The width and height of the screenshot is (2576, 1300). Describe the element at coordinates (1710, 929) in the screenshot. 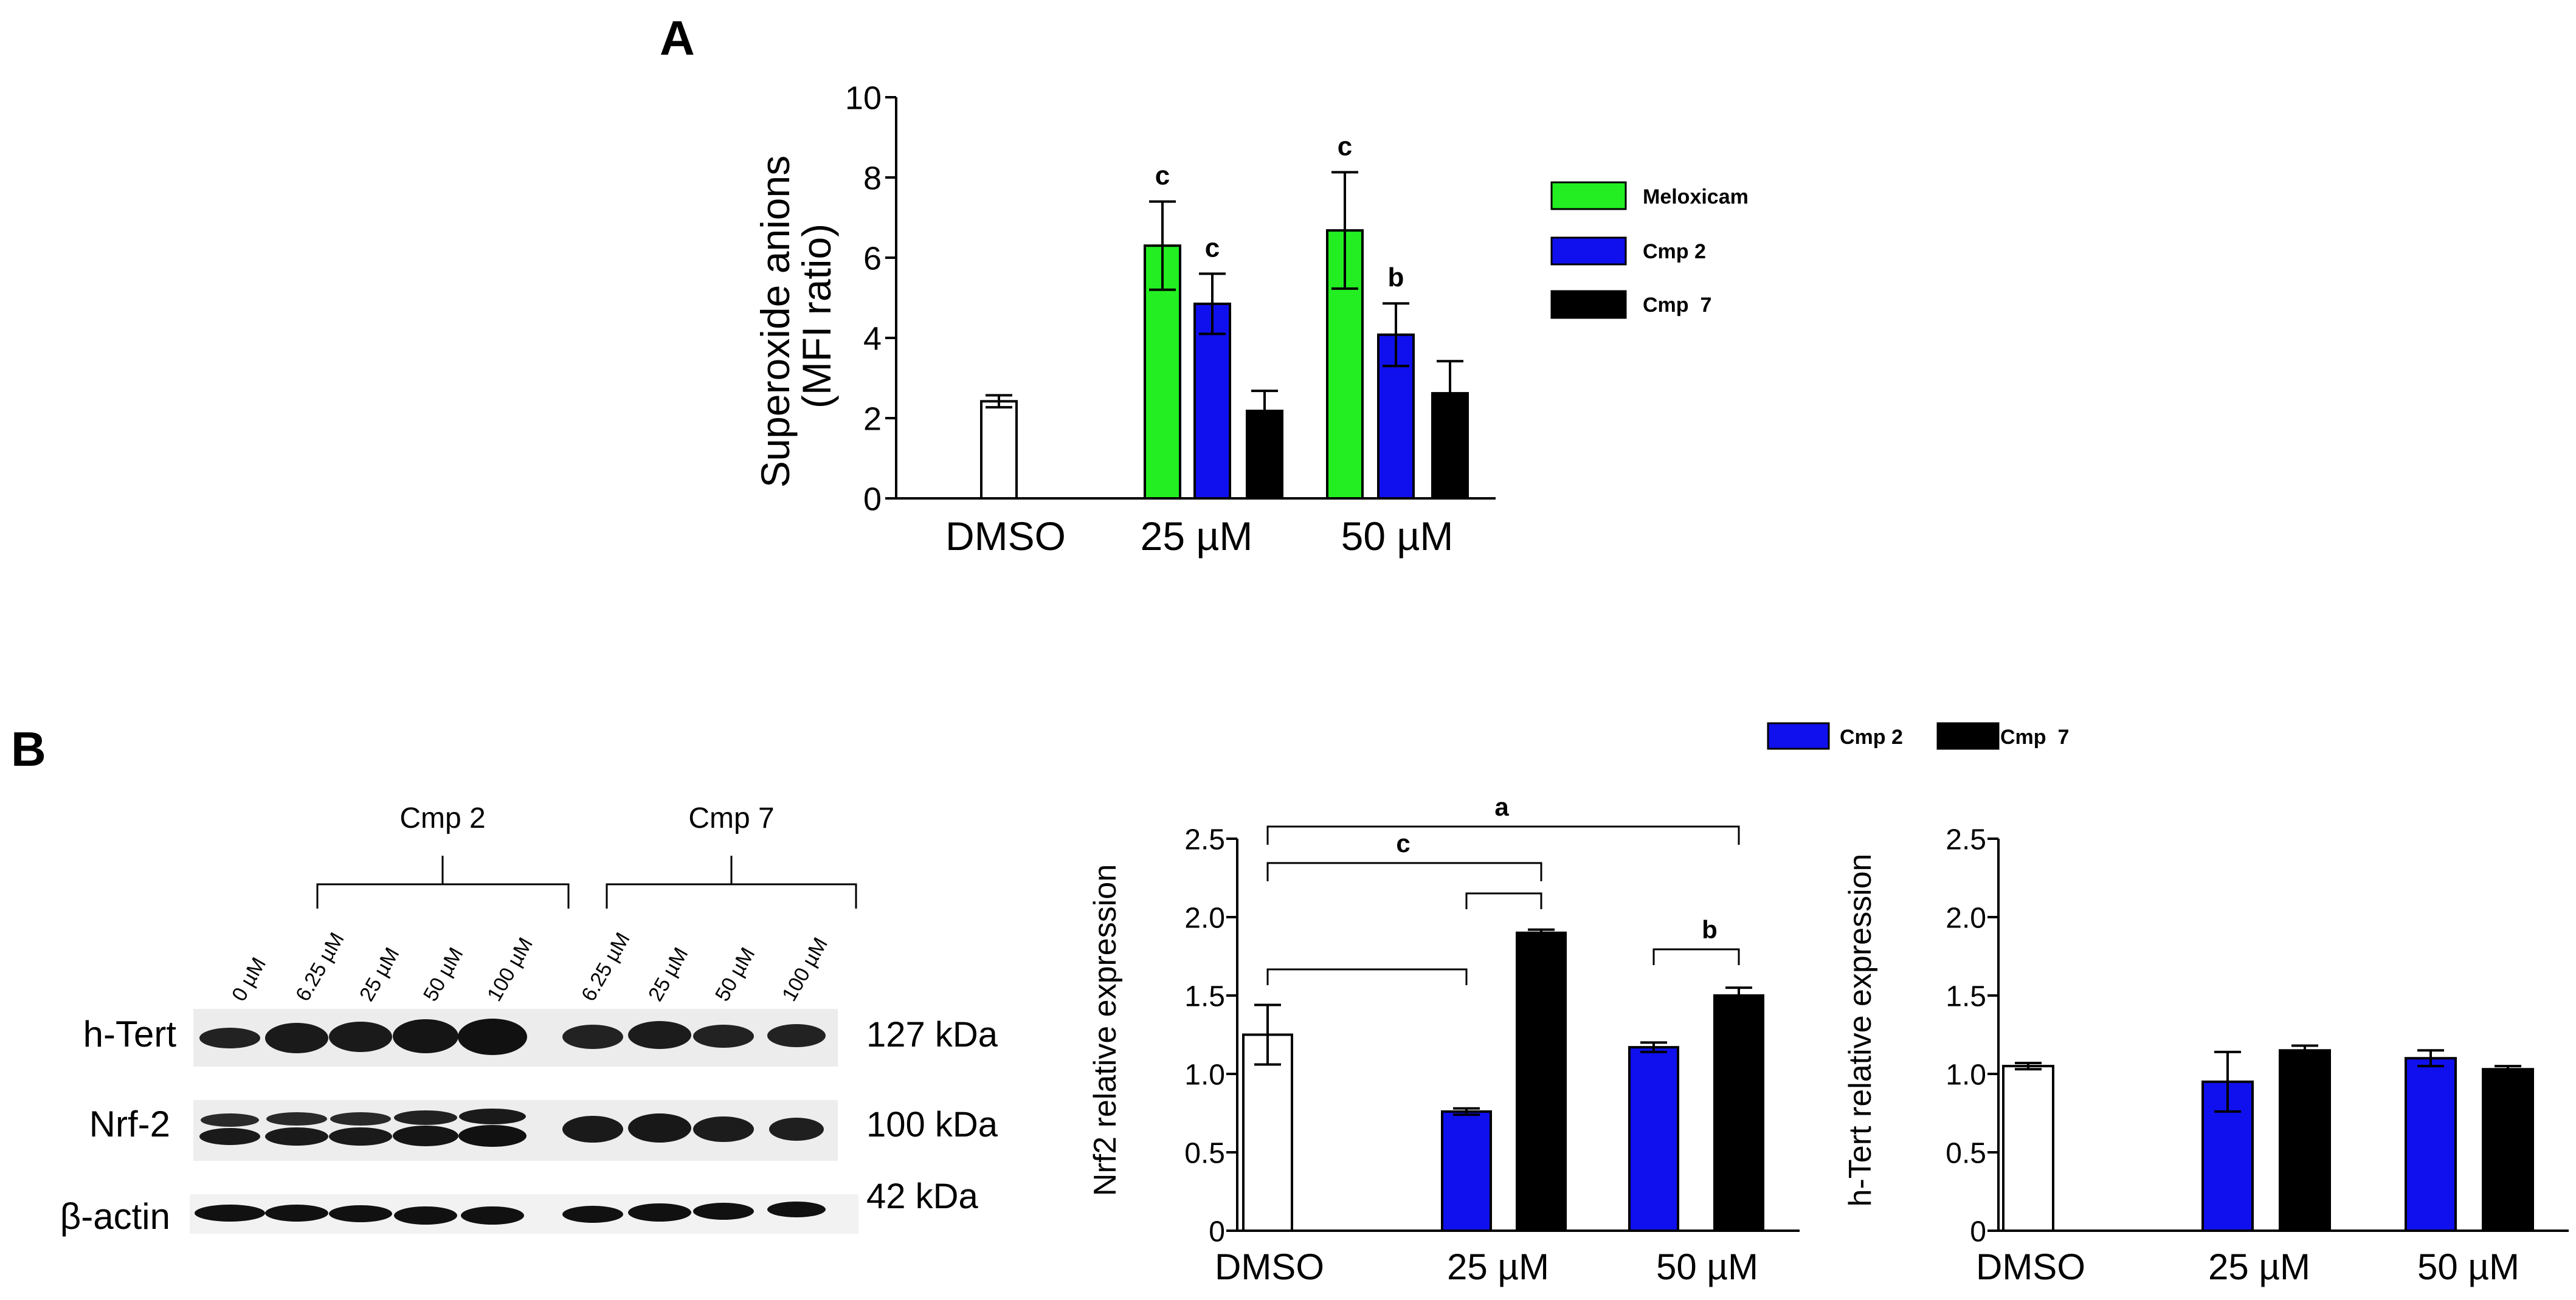

I see `nrf2-bracket-label: b` at that location.